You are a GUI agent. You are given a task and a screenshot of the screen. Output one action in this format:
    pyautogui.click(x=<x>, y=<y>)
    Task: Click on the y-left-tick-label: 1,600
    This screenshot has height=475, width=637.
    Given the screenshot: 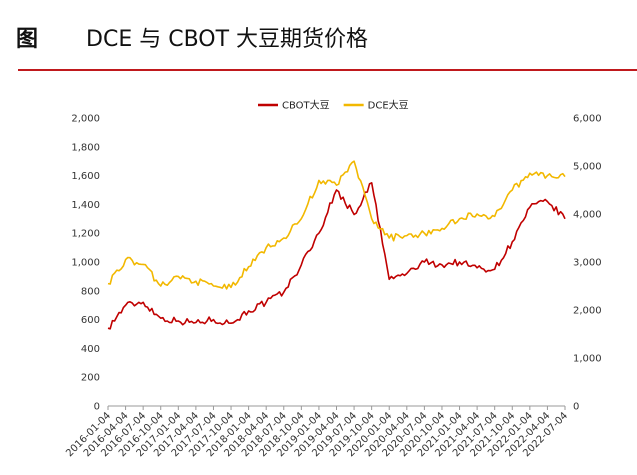 What is the action you would take?
    pyautogui.click(x=85, y=176)
    